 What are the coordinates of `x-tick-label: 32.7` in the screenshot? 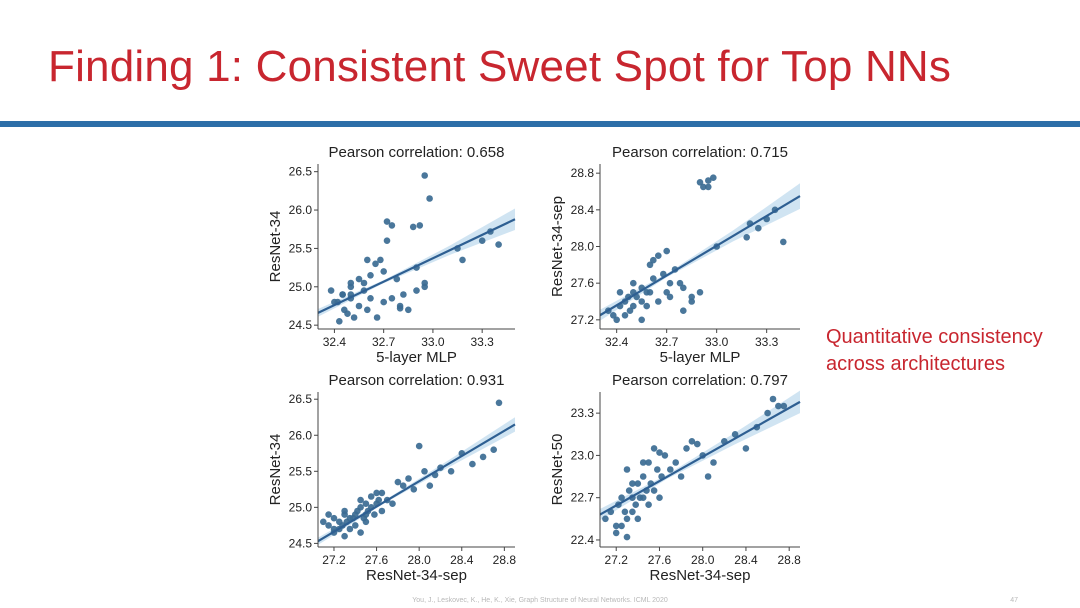 It's located at (384, 342).